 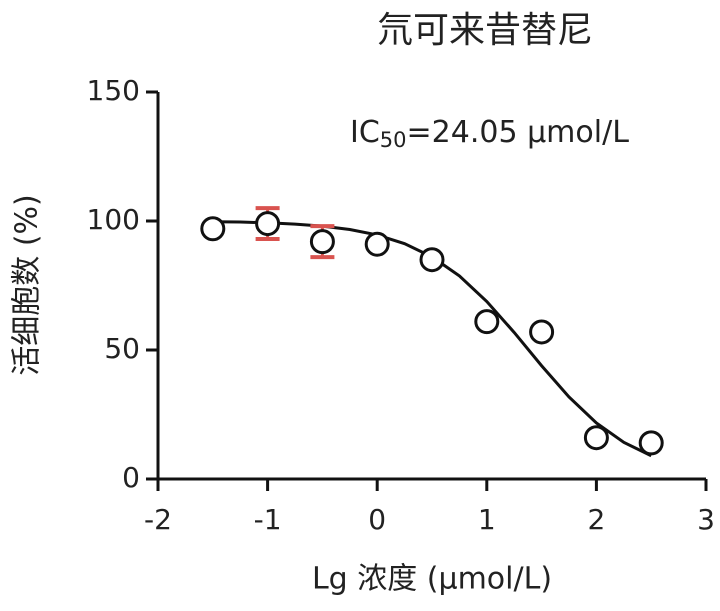 I want to click on x-axis-label: Lg 浓度 (μmol/L), so click(x=432, y=579).